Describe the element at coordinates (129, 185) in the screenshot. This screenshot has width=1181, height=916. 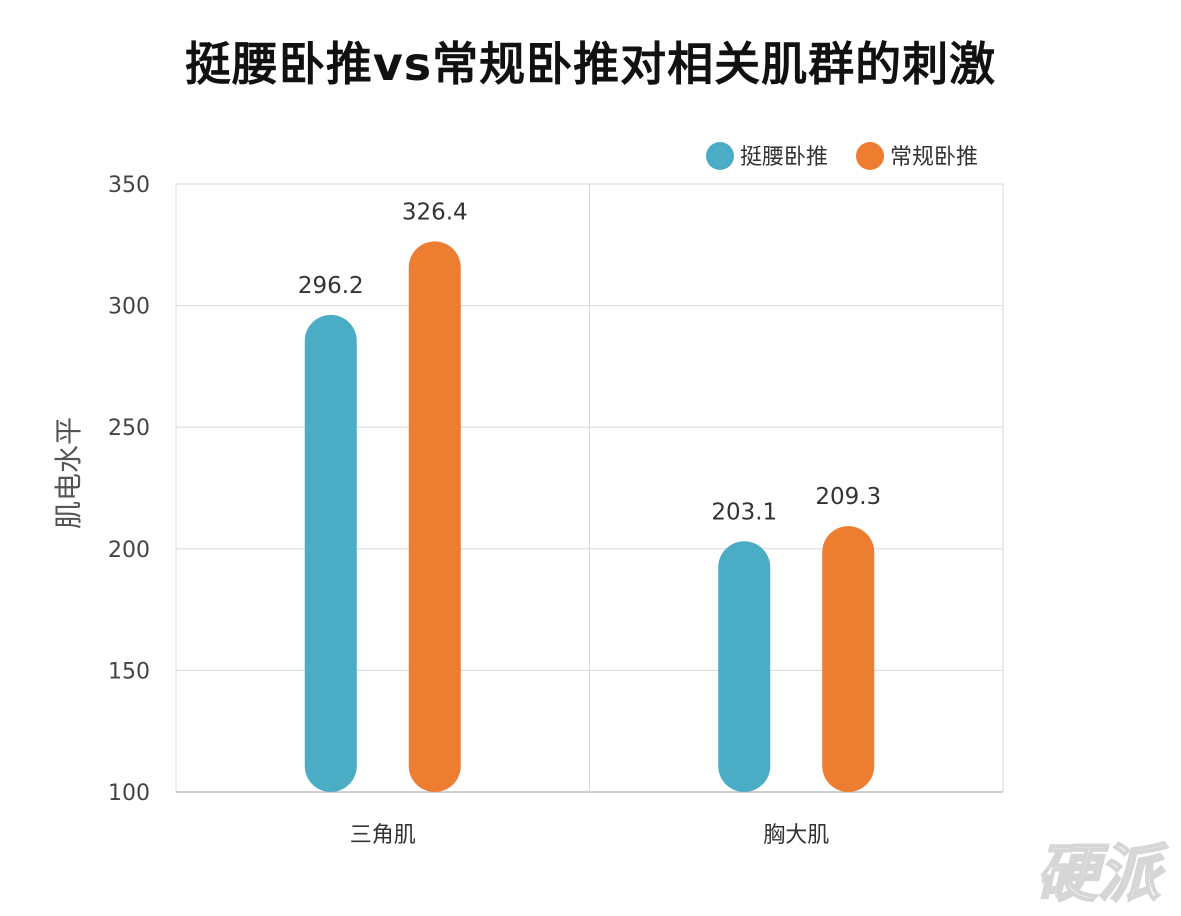
I see `y-tick-label: 350` at that location.